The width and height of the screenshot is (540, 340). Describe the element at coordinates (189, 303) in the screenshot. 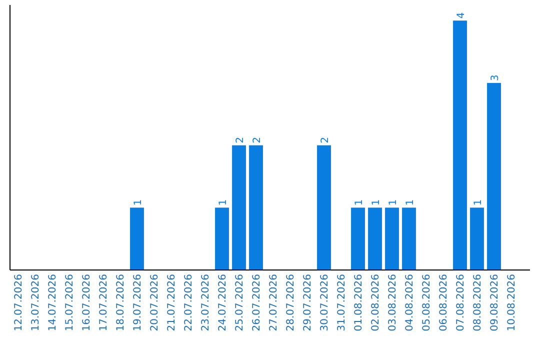

I see `x-tick-label: 22.07.2026` at that location.